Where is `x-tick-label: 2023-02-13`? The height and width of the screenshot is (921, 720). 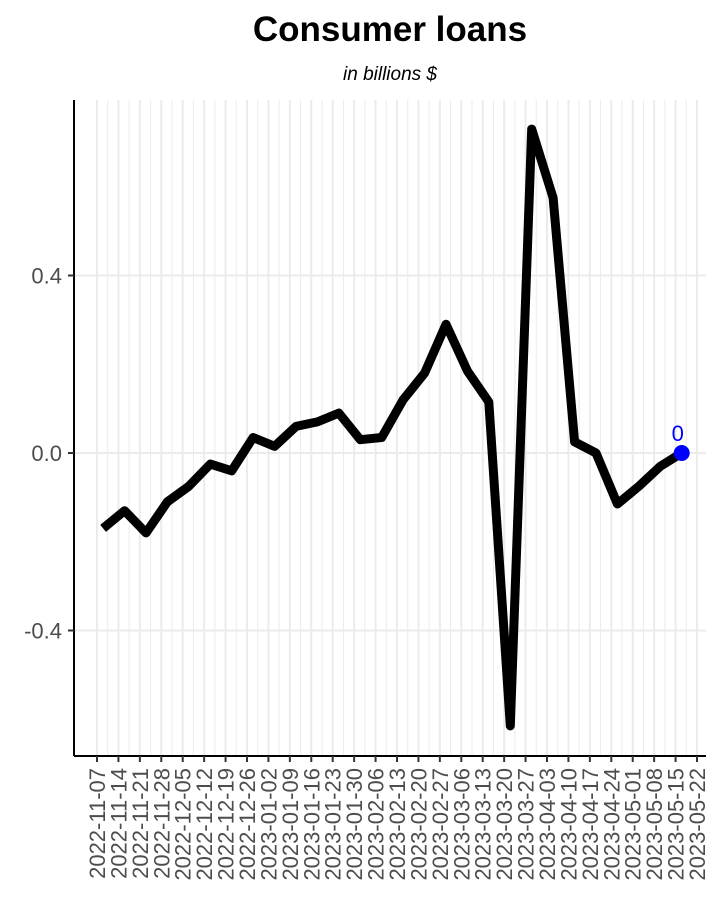
x-tick-label: 2023-02-13 is located at coordinates (397, 824).